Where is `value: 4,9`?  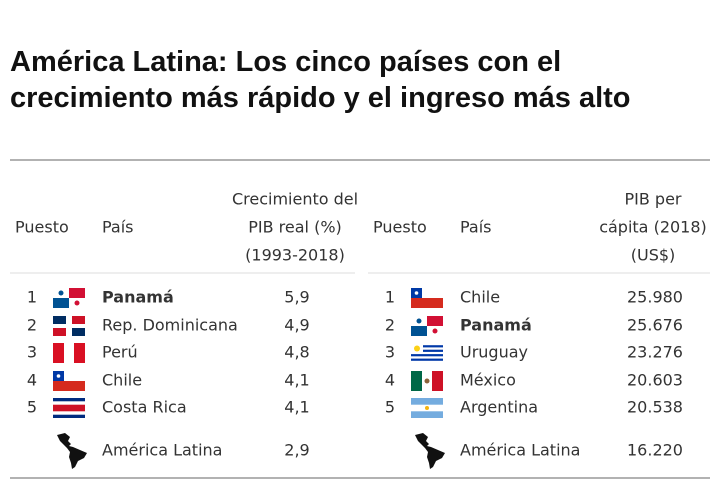 value: 4,9 is located at coordinates (296, 325).